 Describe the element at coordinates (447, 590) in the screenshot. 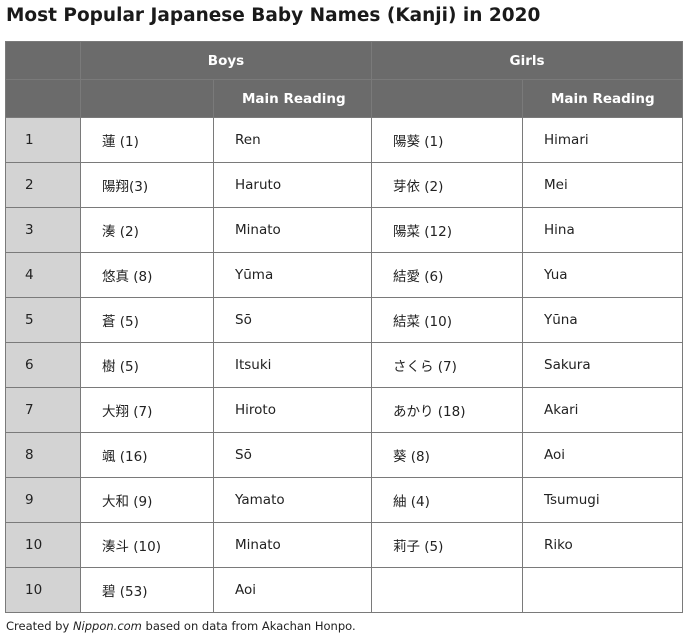

I see `girl-kanji-cell` at that location.